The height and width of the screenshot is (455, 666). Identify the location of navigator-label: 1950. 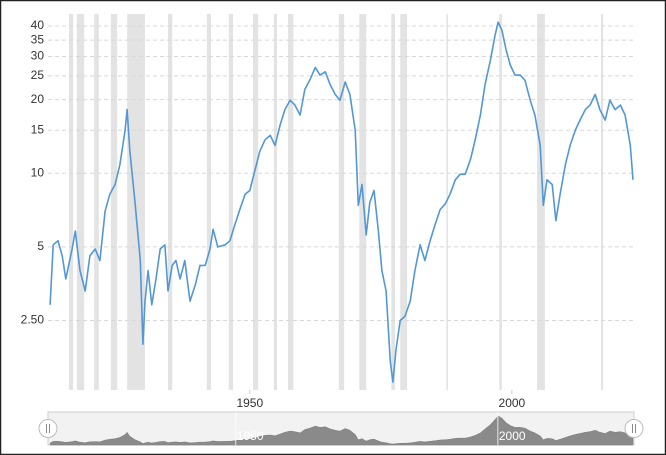
(250, 436).